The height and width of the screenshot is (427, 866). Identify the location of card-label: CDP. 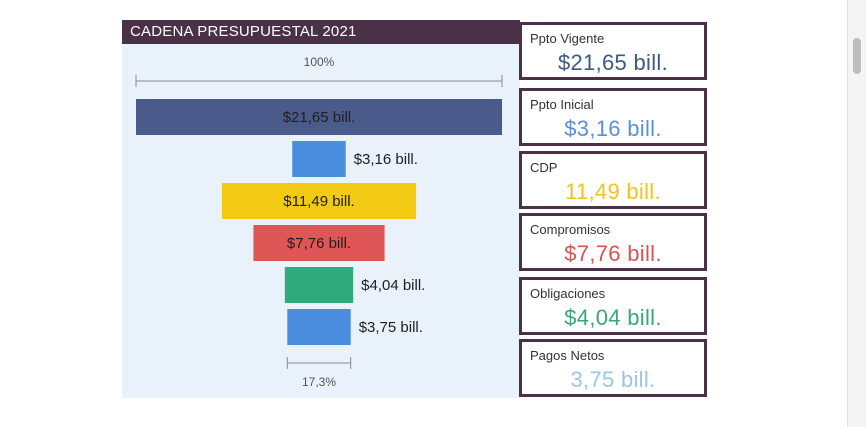
(544, 167).